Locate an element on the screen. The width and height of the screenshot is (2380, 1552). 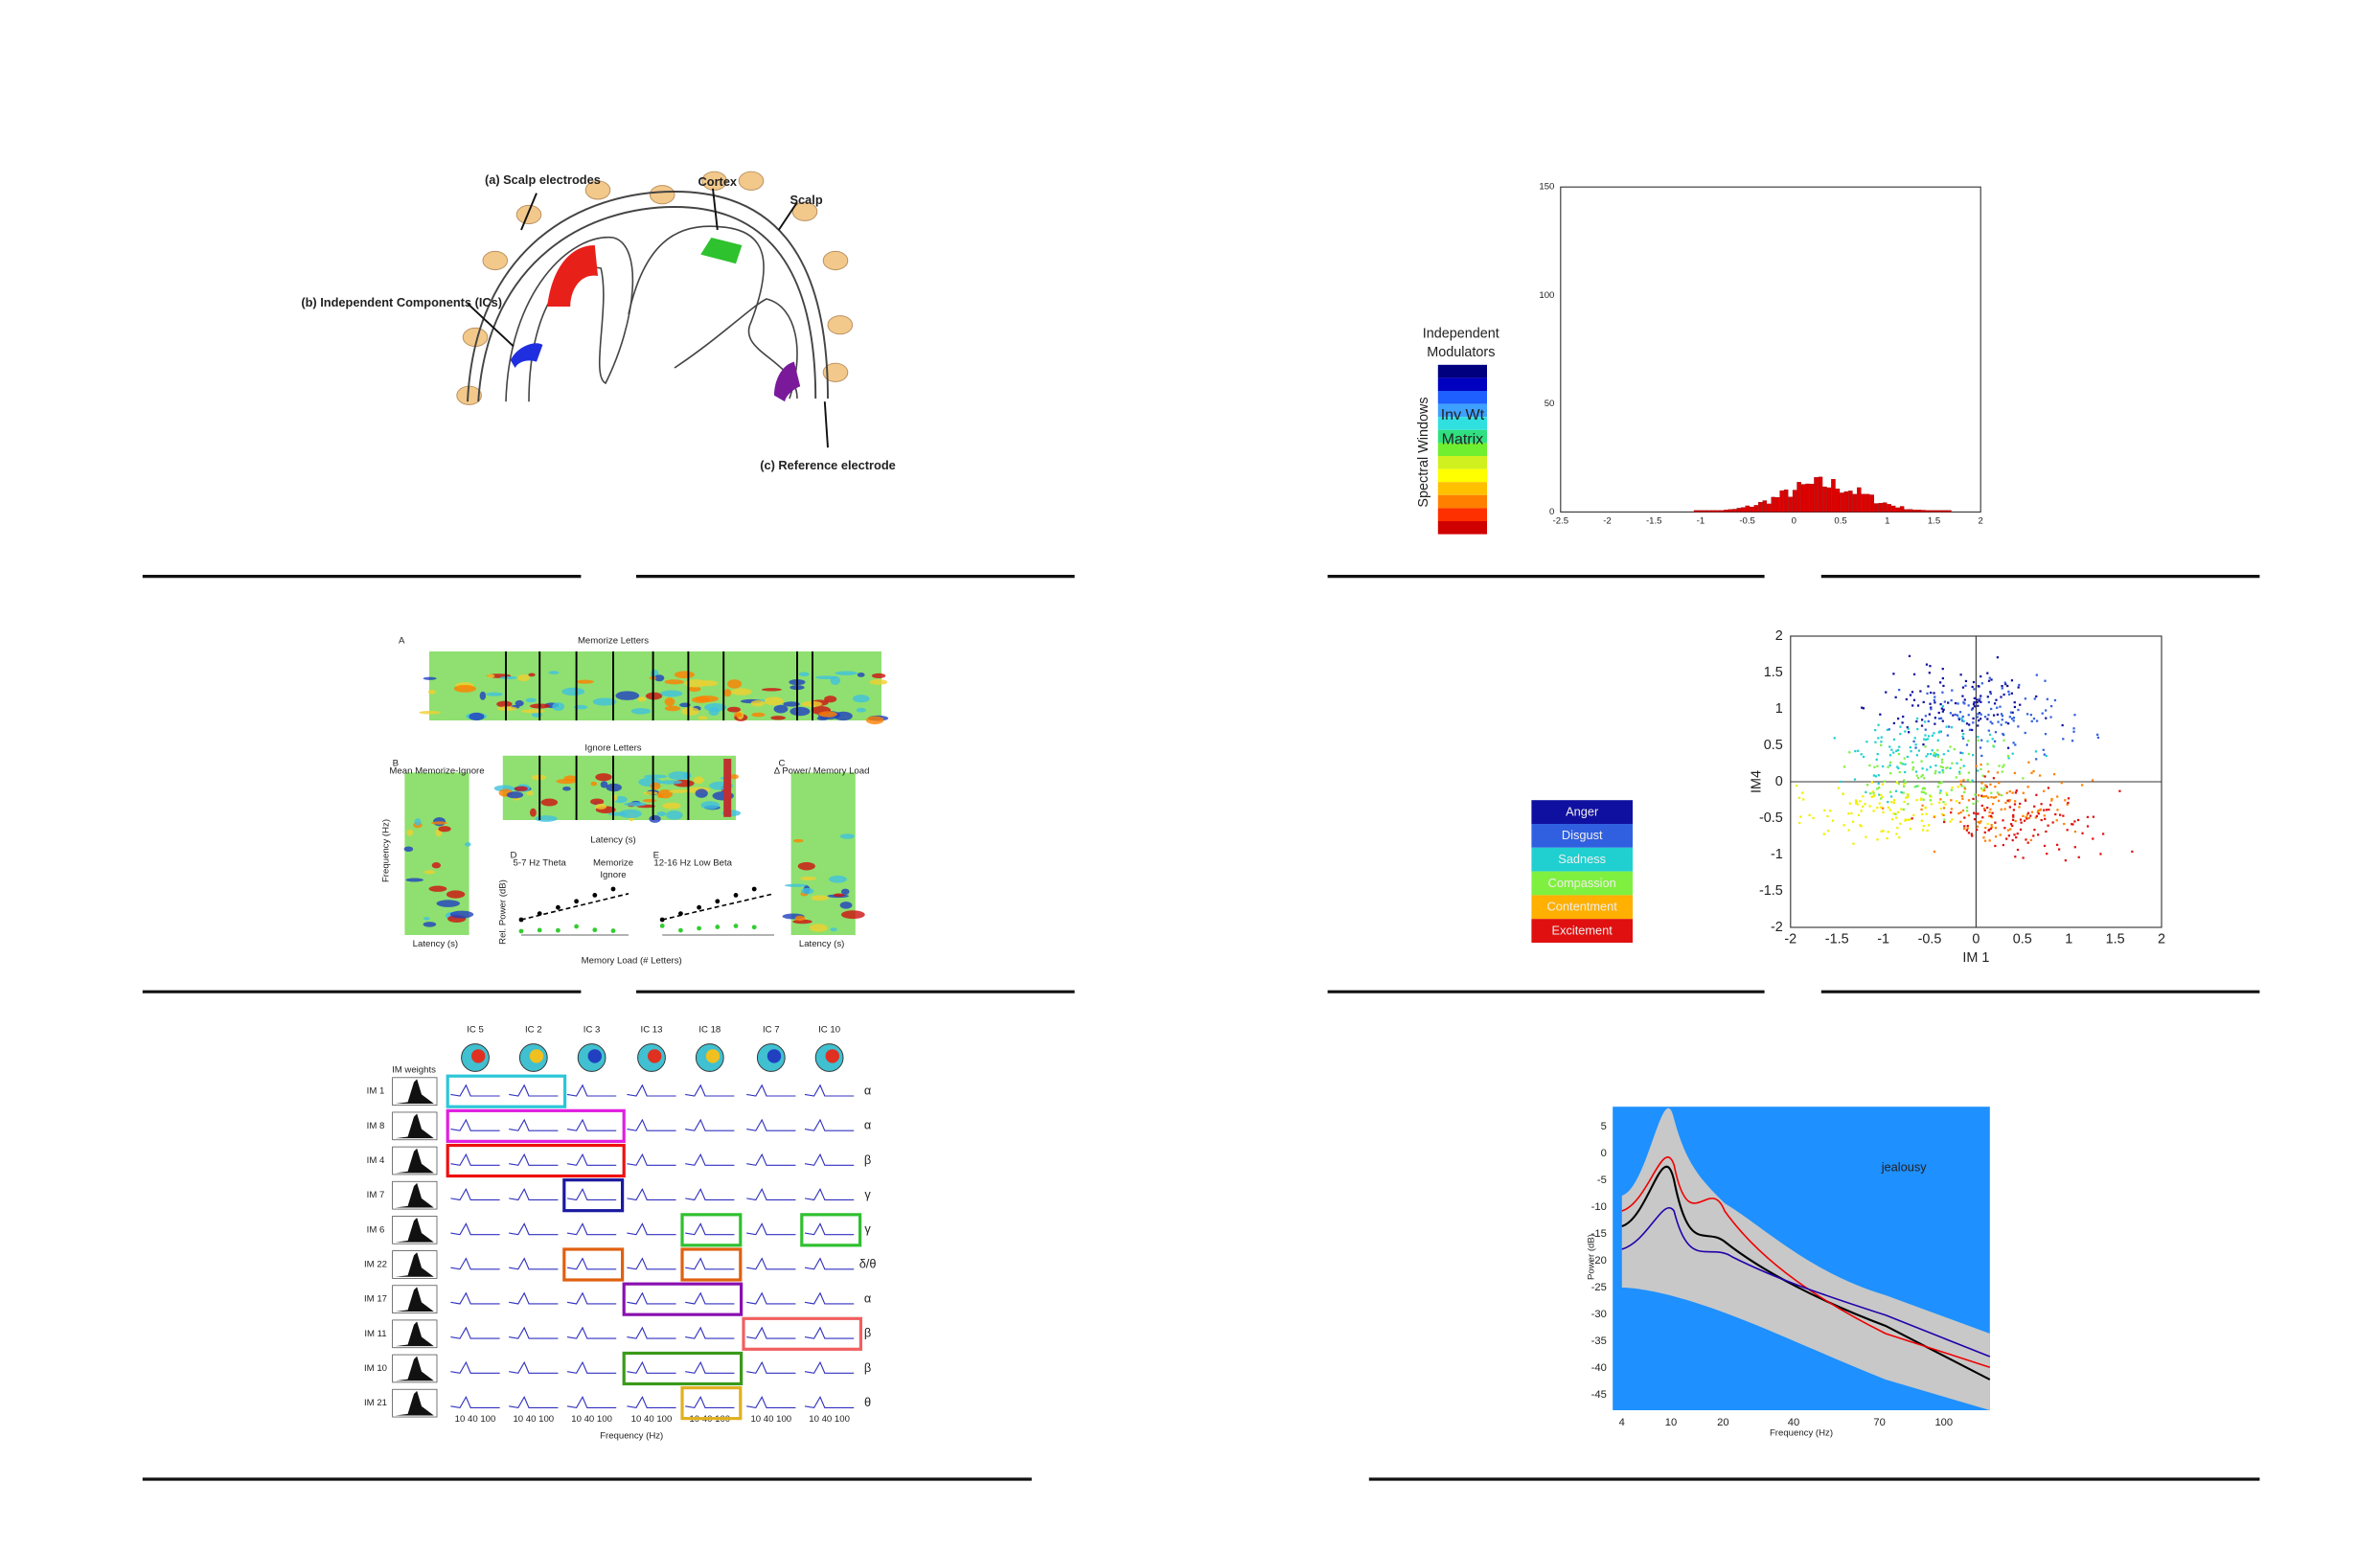
y-tick-label: 0 is located at coordinates (1604, 1153).